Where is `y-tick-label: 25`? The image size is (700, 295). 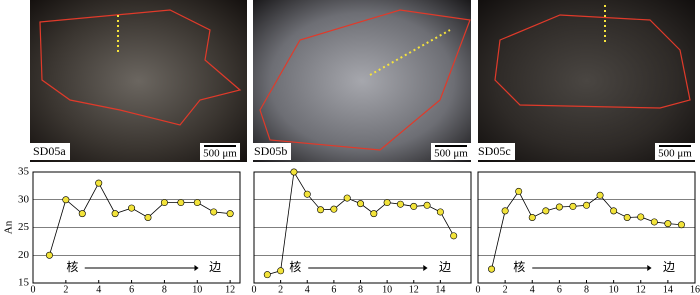 y-tick-label: 25 is located at coordinates (24, 227).